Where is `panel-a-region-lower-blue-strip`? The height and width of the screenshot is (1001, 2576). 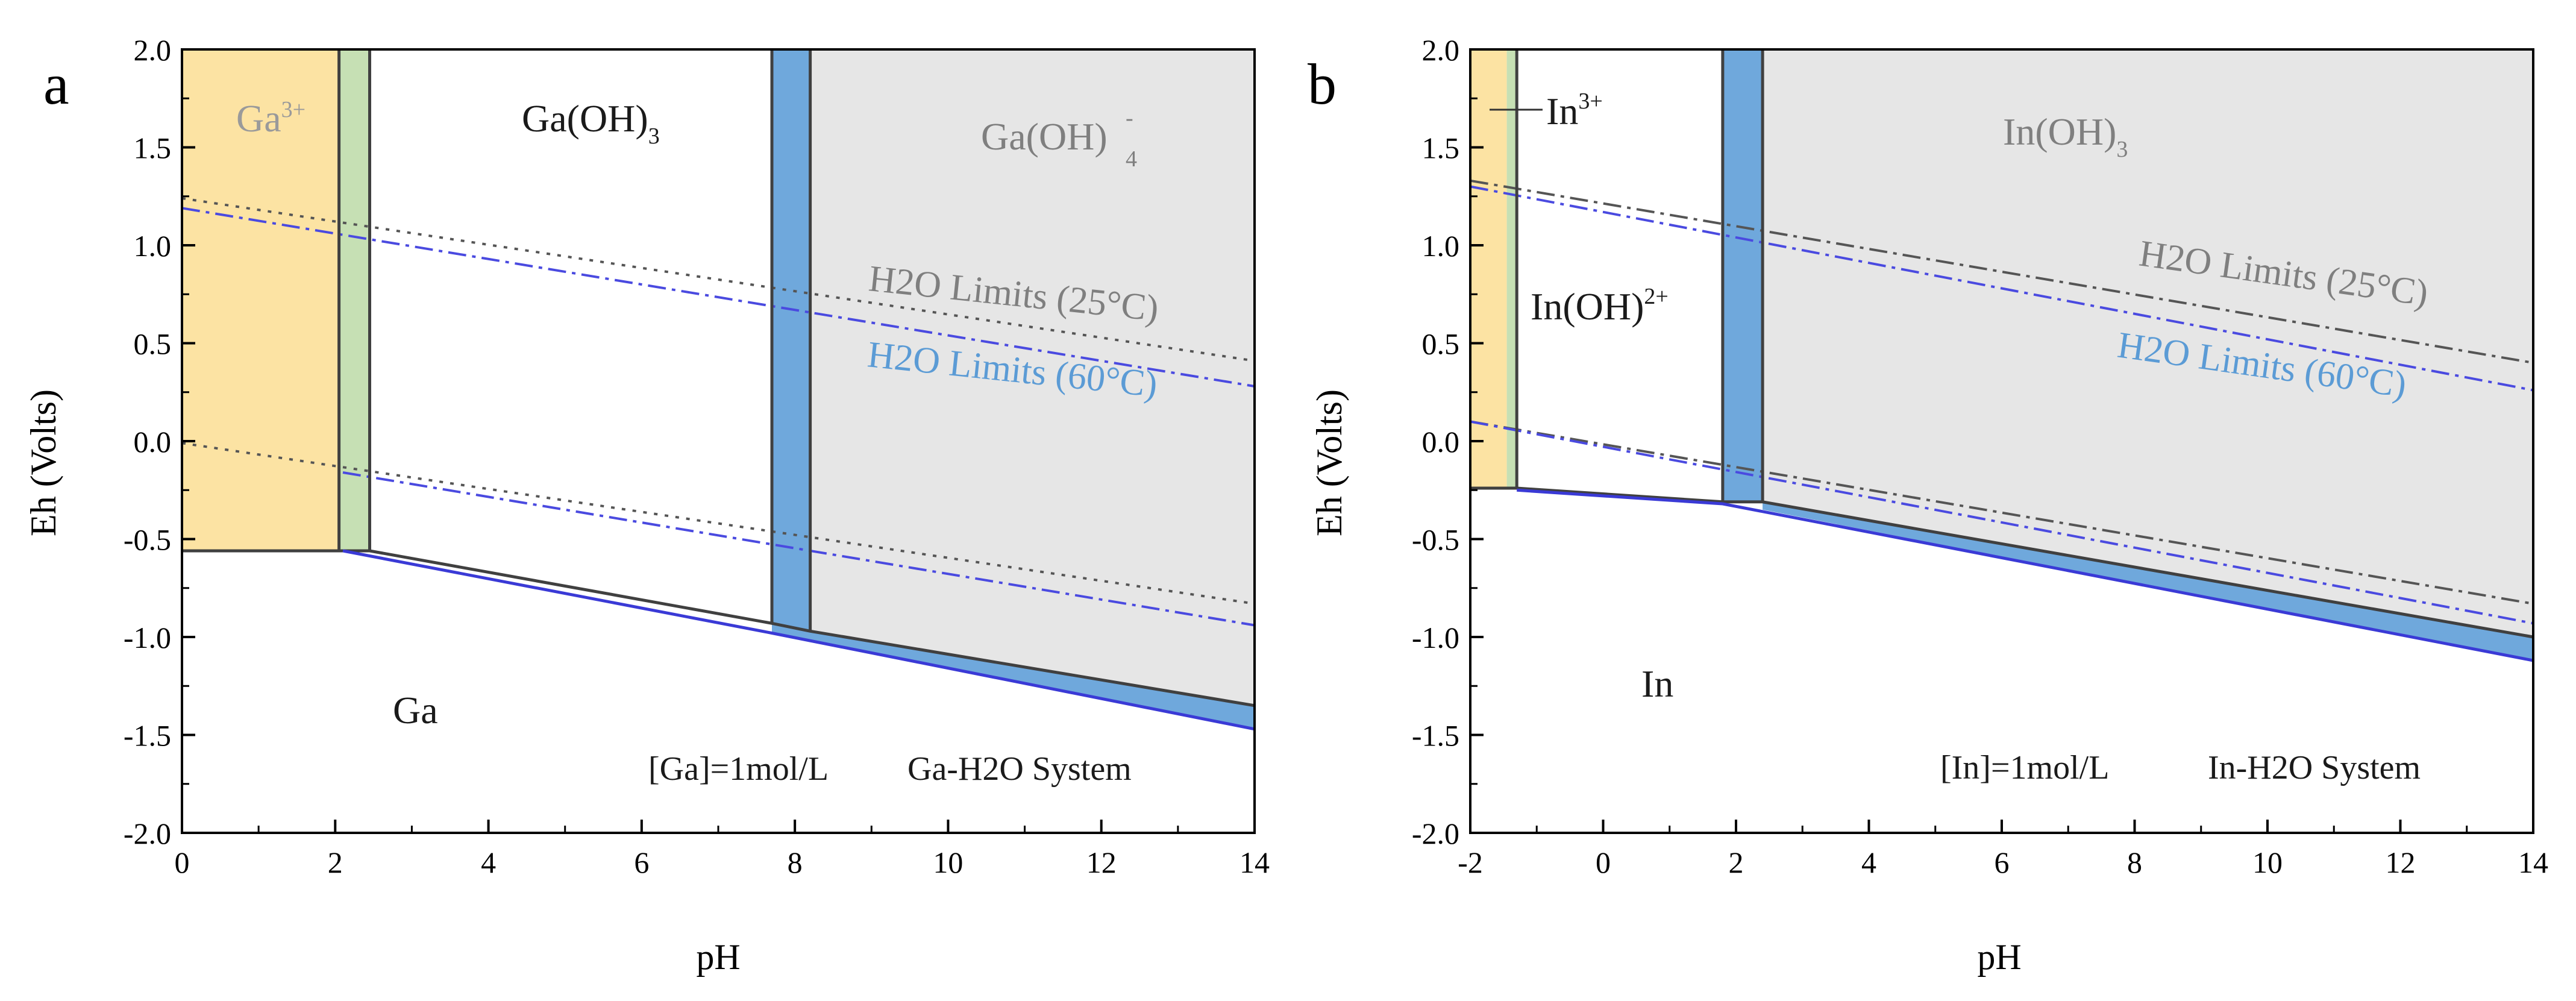
panel-a-region-lower-blue-strip is located at coordinates (1013, 676).